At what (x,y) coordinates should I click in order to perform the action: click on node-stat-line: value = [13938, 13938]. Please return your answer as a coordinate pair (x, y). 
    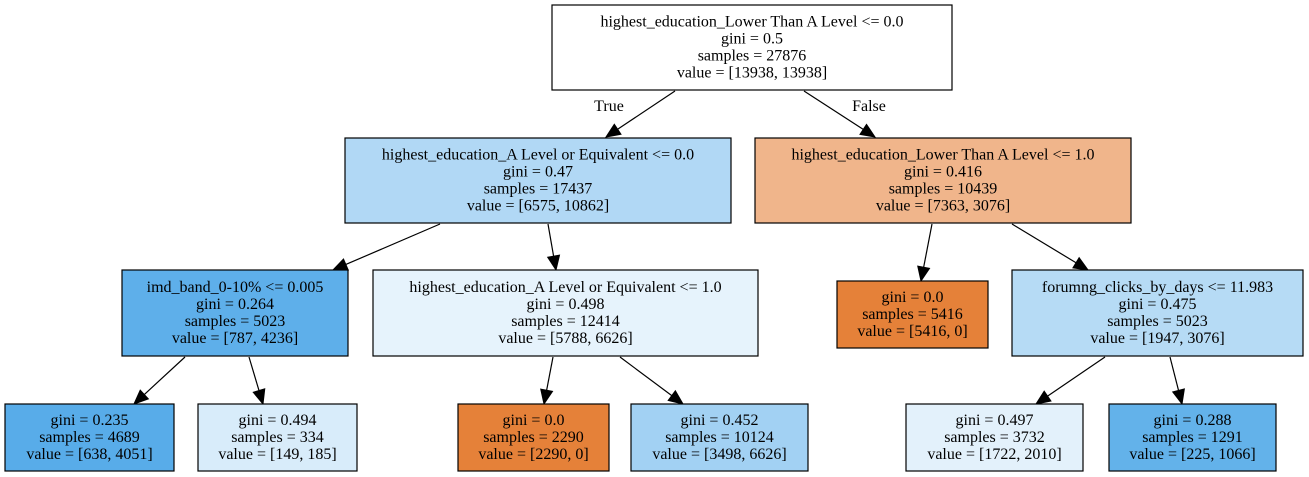
    Looking at the image, I should click on (752, 73).